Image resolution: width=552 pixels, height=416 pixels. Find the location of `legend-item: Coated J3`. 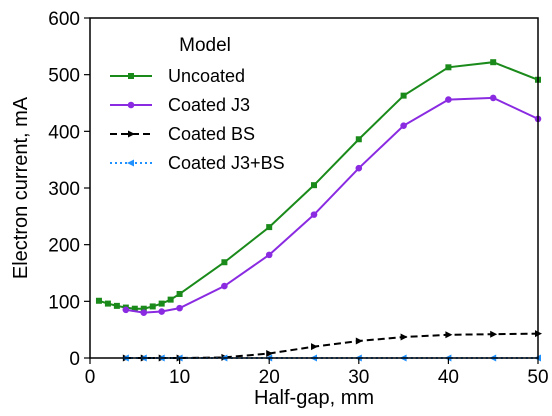

legend-item: Coated J3 is located at coordinates (180, 105).